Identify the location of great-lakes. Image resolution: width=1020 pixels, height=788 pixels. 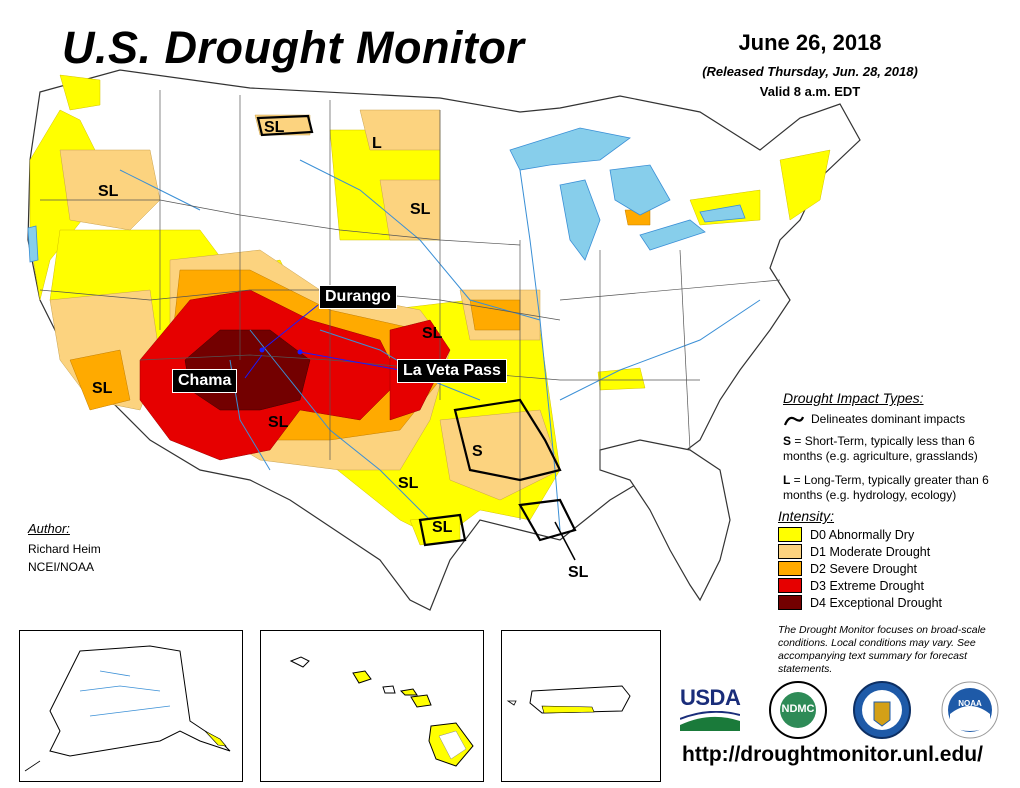
(386, 195).